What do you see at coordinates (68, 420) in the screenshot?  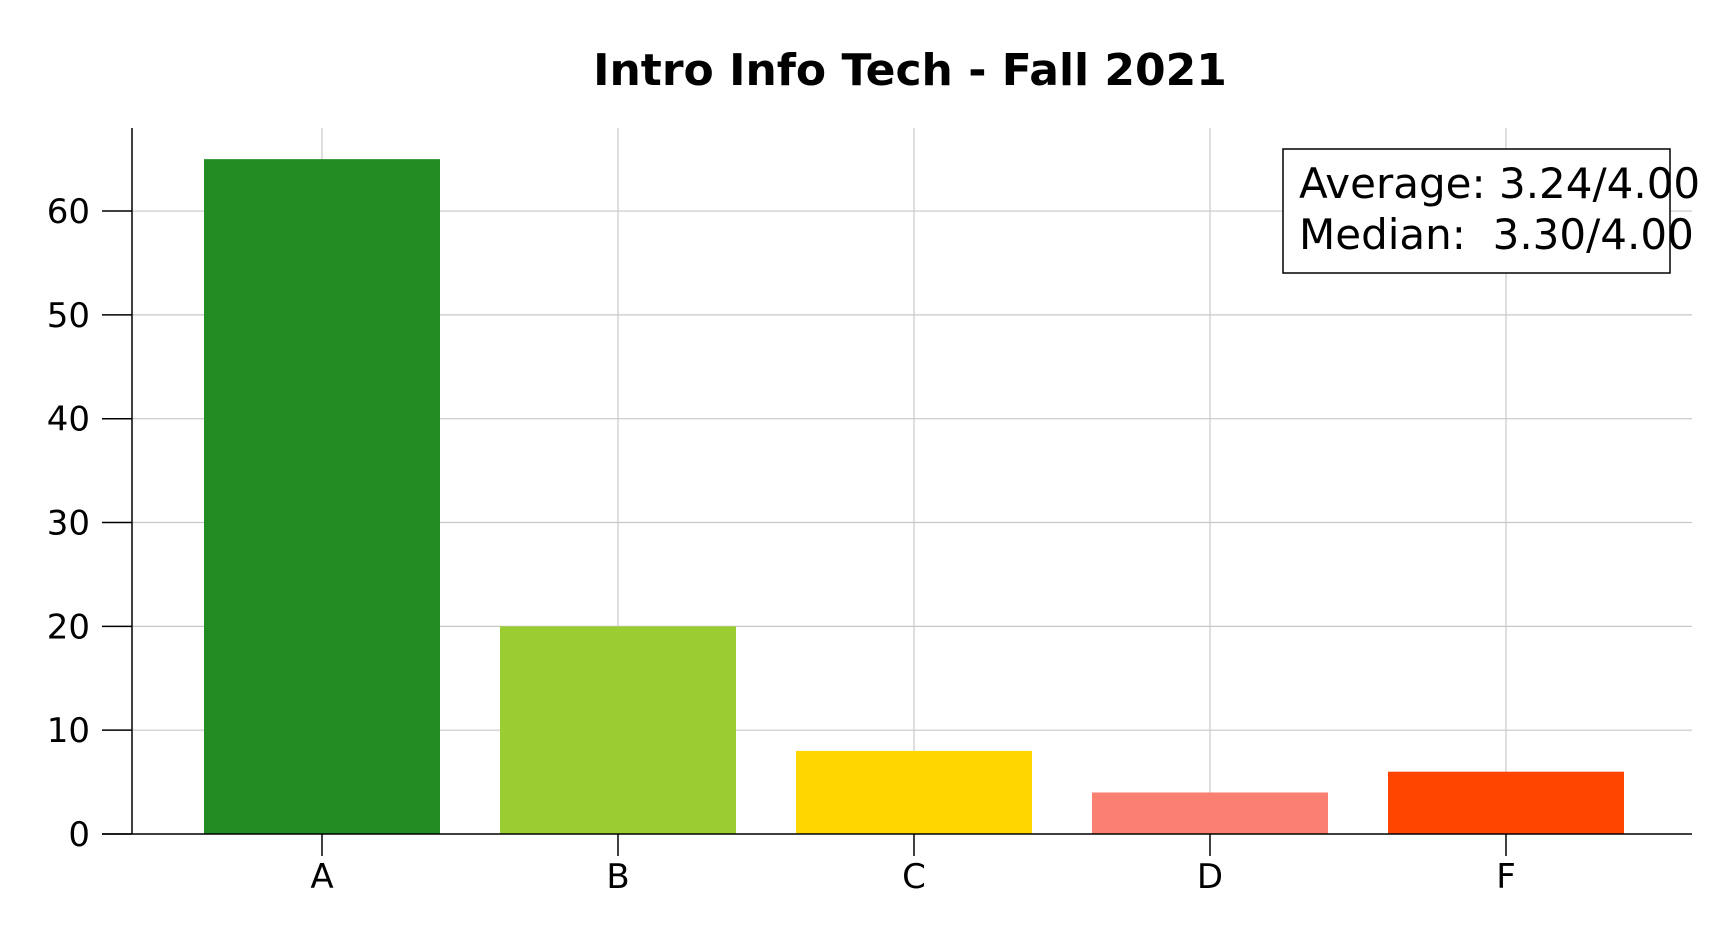 I see `y-tick-label-40: 40` at bounding box center [68, 420].